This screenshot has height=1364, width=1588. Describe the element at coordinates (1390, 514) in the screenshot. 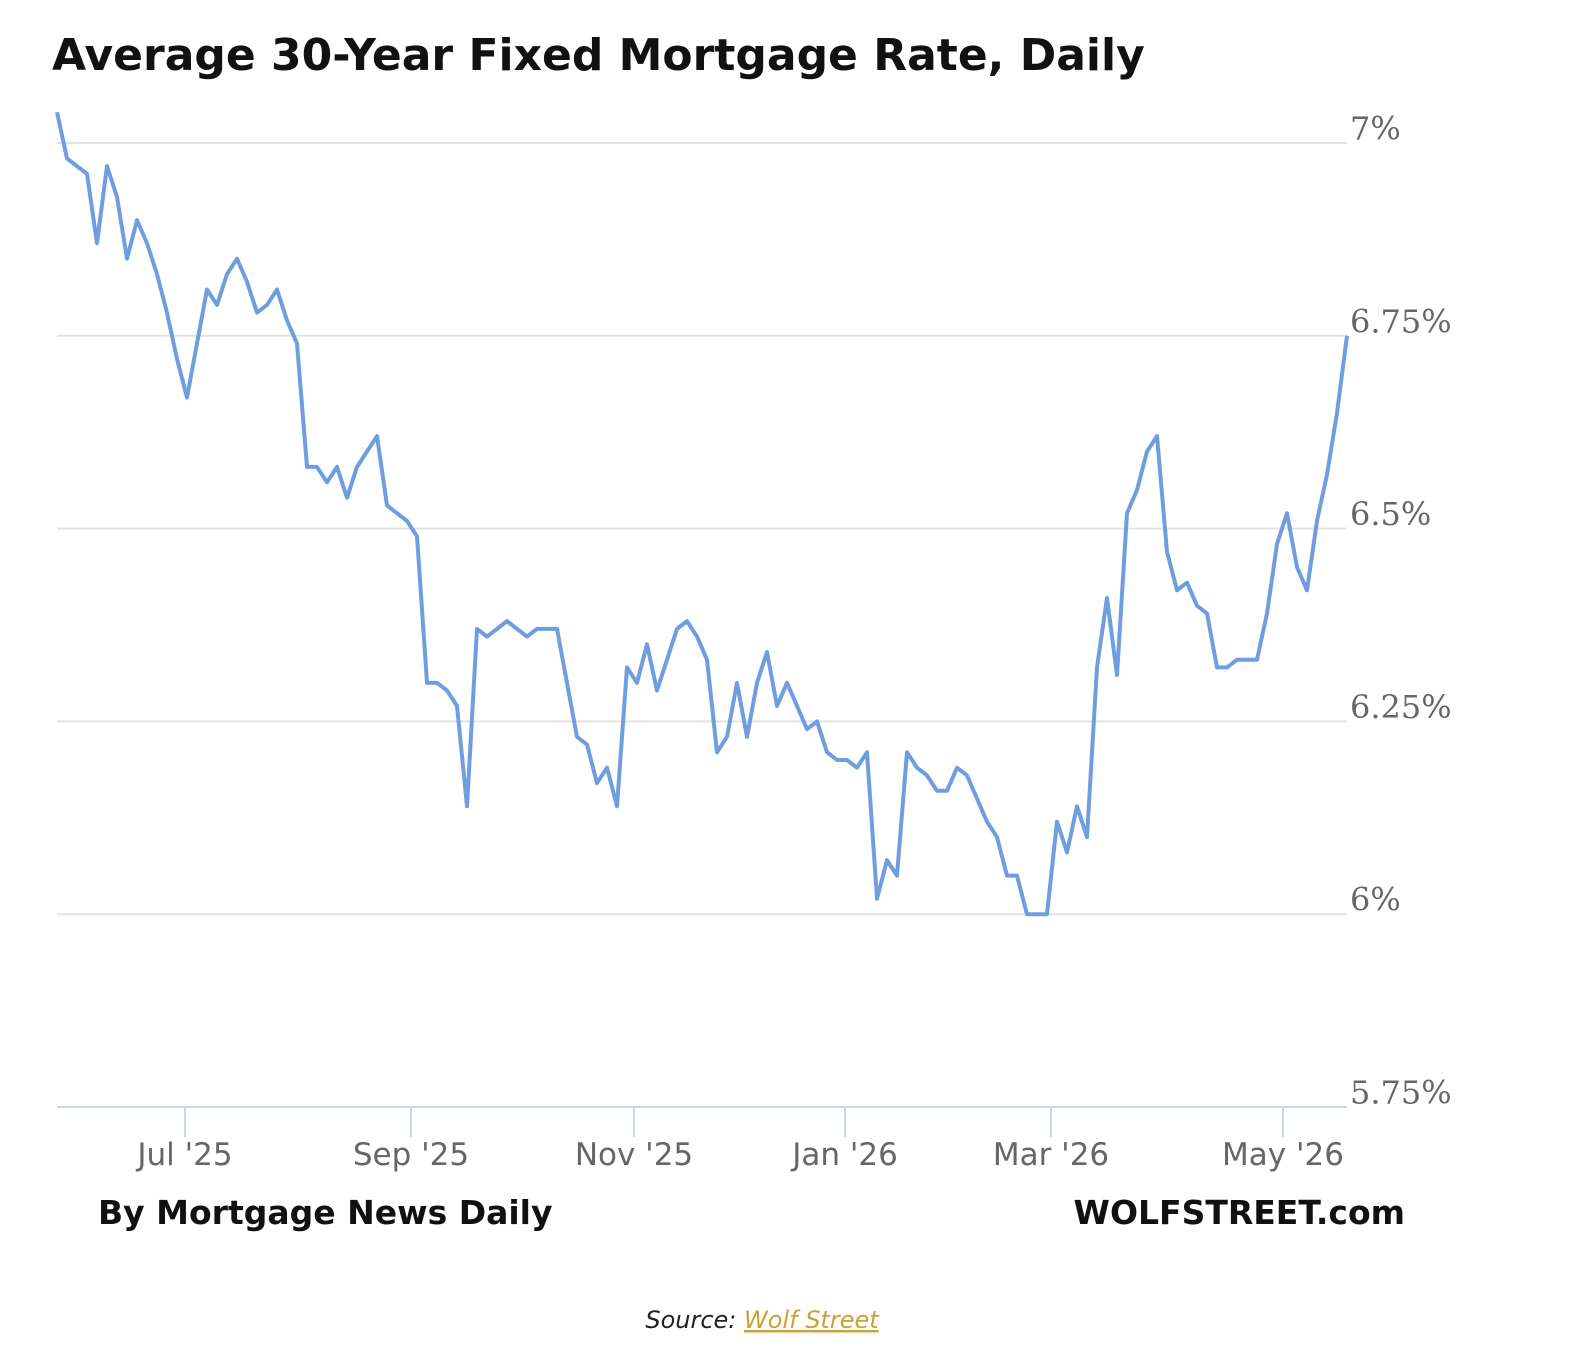

I see `y-tick-label: 6.5%` at that location.